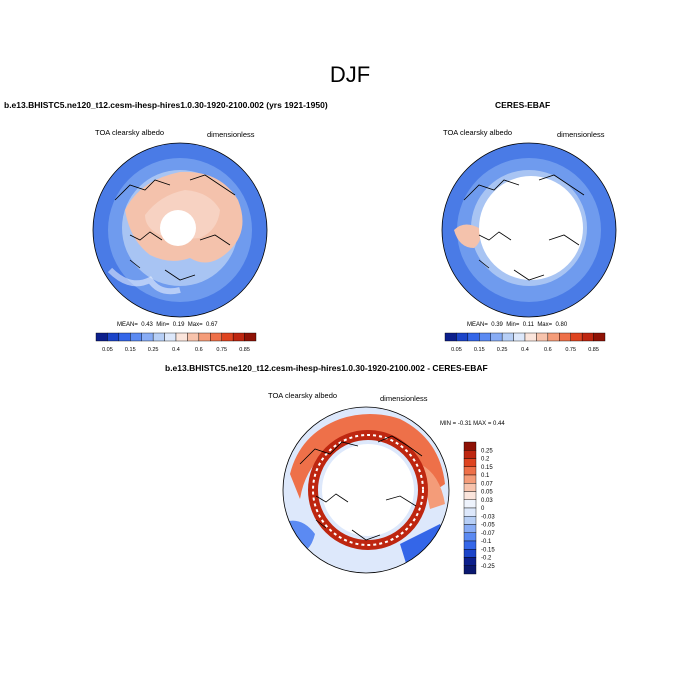 Image resolution: width=700 pixels, height=700 pixels. I want to click on model-colorbar-tick-label: 0.85, so click(244, 350).